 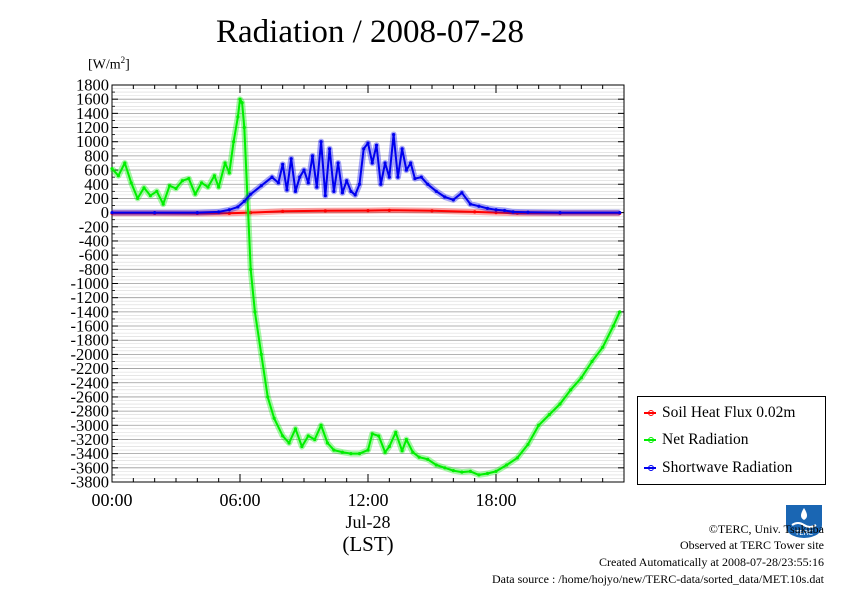 I want to click on y-tick-label: -200, so click(x=94, y=226).